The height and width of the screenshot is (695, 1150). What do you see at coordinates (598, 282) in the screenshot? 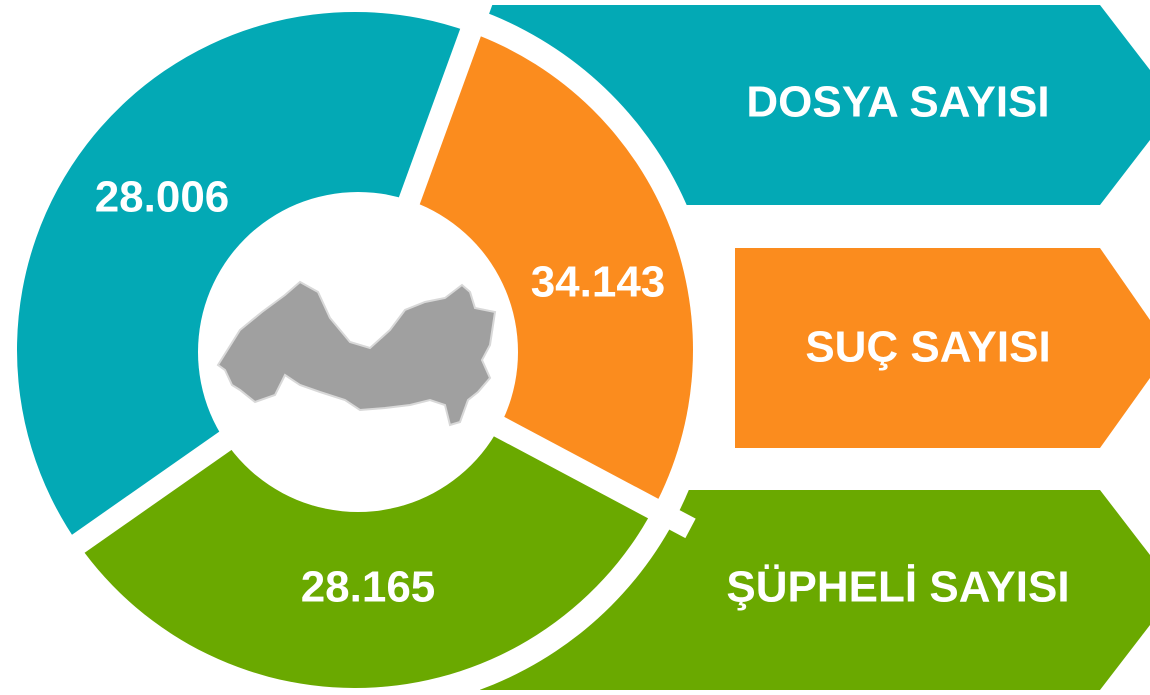
I see `value-orange: 34.143` at bounding box center [598, 282].